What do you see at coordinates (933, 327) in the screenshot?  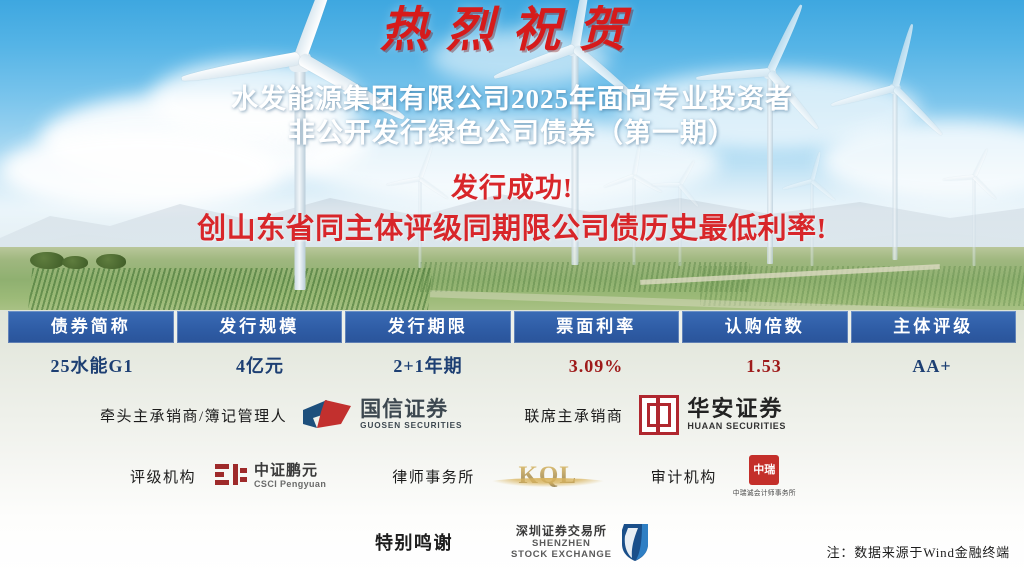 I see `table-header-cell: 主体评级` at bounding box center [933, 327].